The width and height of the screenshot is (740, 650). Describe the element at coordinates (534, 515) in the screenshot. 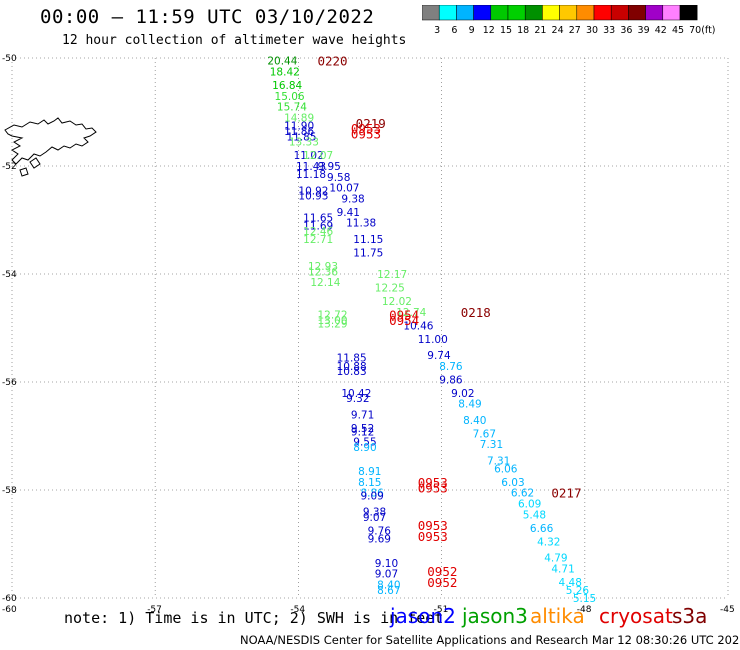

I see `swh-value: 5.48` at that location.